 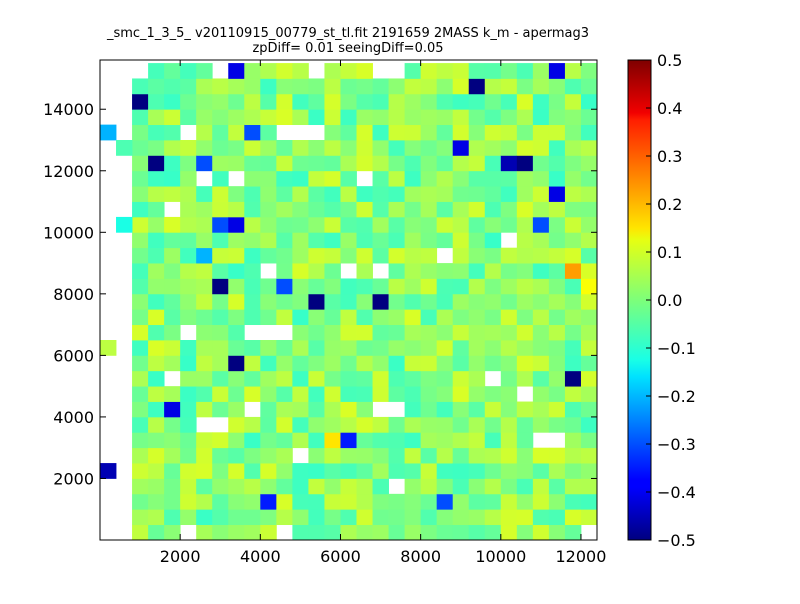 I want to click on colorbar: 0.5 0.4 0.3 0.2 0.1 0.0 −0.1 −0.2 −0.3 −0.4 −0.5, so click(x=661, y=300).